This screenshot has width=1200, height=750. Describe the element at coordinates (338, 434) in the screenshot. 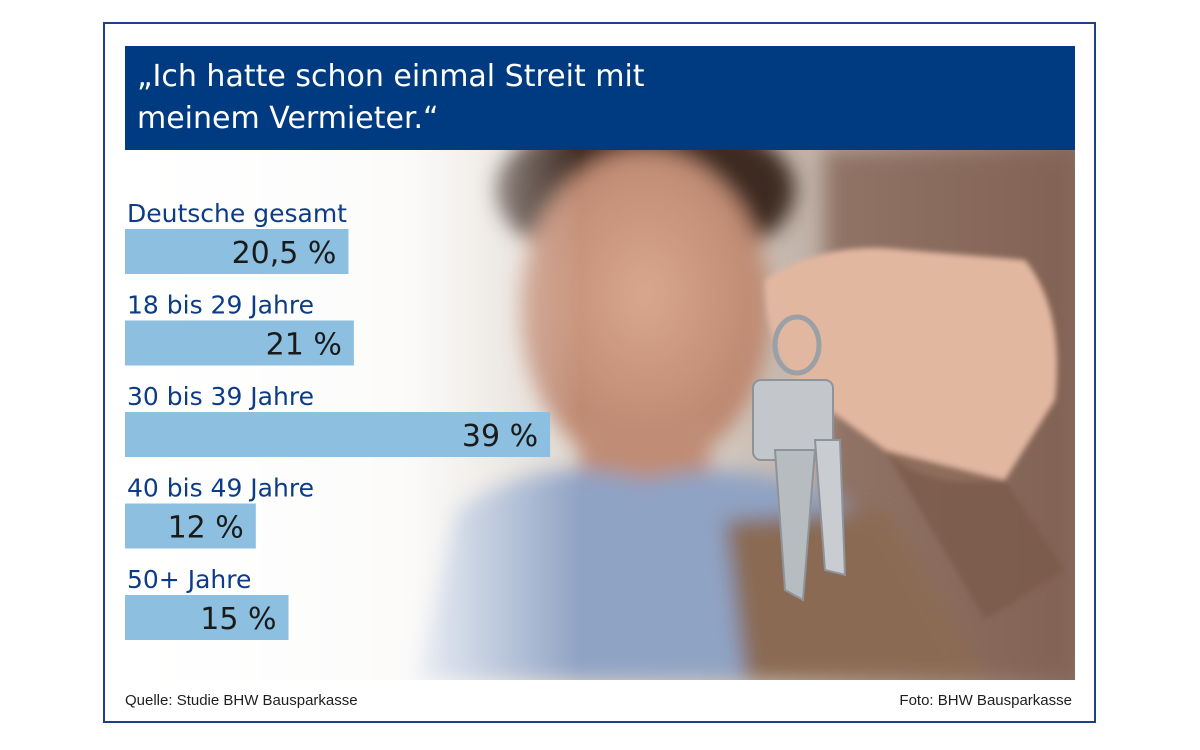

I see `bar-30-bis-39-jahre` at that location.